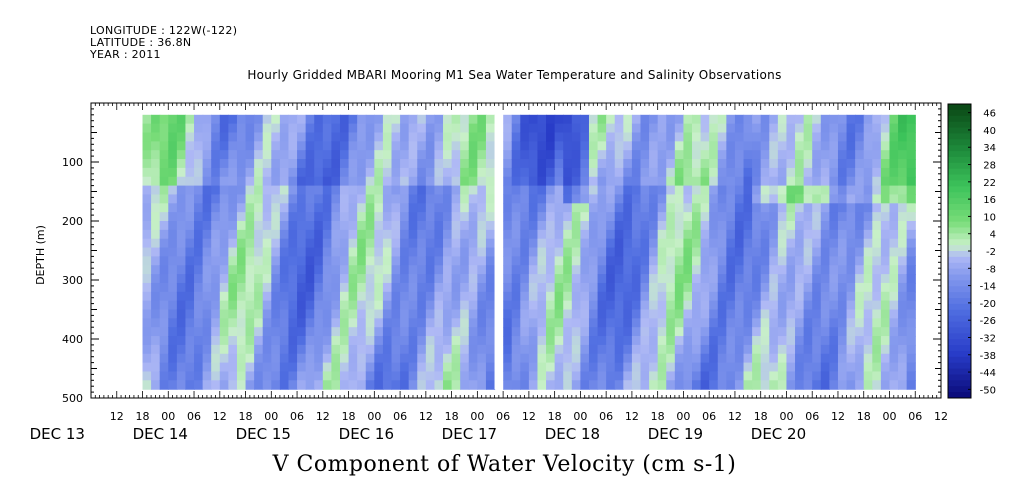 This screenshot has height=504, width=1009. I want to click on x-hour-label: 18, so click(246, 416).